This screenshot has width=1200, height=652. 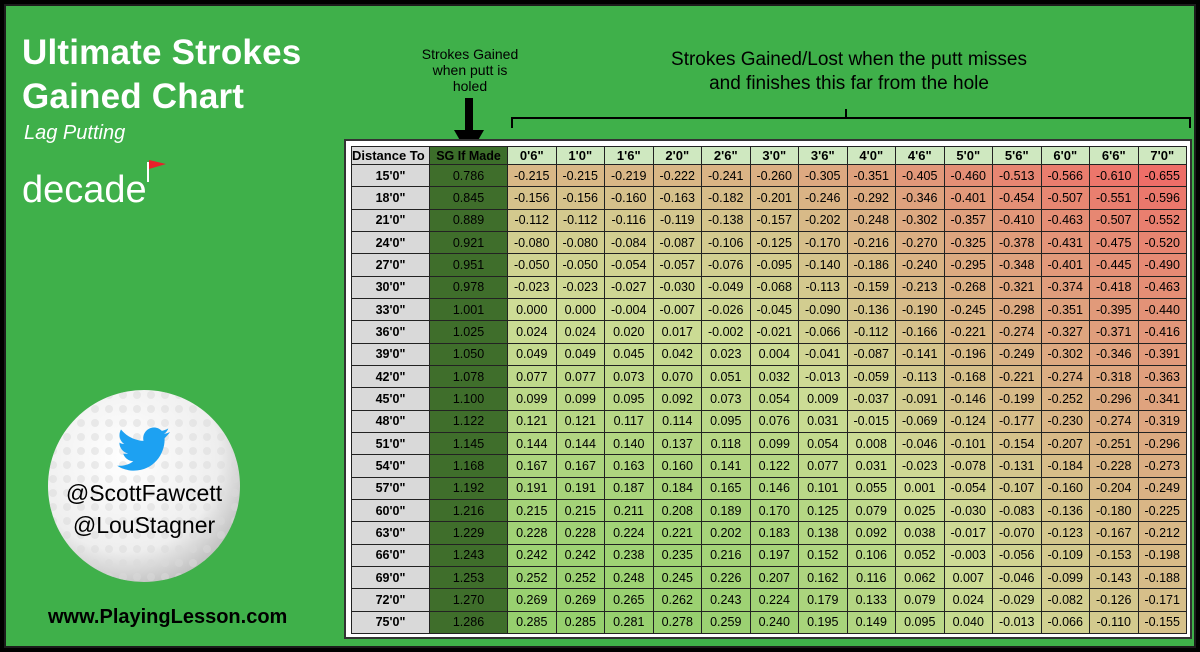 What do you see at coordinates (871, 466) in the screenshot?
I see `sg-miss-cell: 0.031` at bounding box center [871, 466].